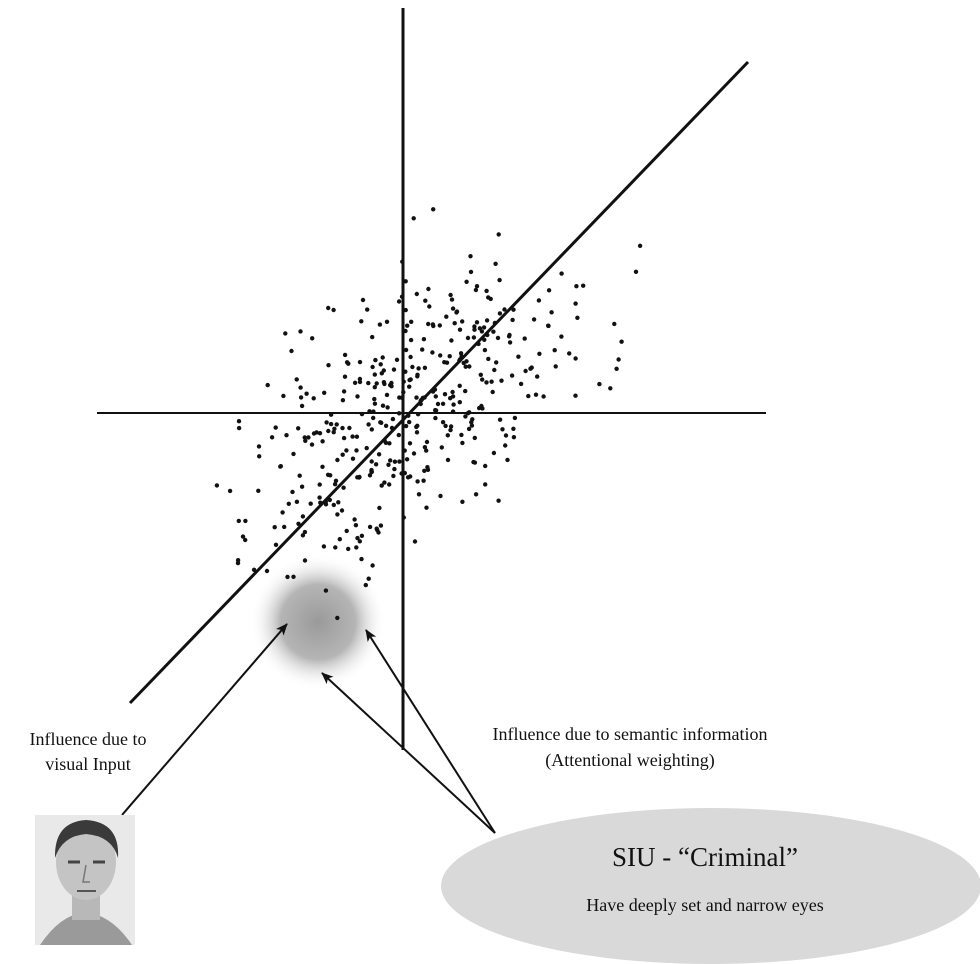 The height and width of the screenshot is (964, 980). What do you see at coordinates (710, 886) in the screenshot?
I see `siu-ellipse` at bounding box center [710, 886].